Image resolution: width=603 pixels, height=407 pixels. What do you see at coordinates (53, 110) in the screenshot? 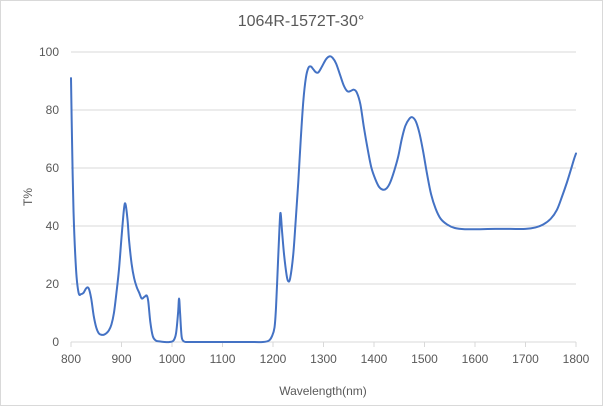
I see `y-tick-label: 80` at bounding box center [53, 110].